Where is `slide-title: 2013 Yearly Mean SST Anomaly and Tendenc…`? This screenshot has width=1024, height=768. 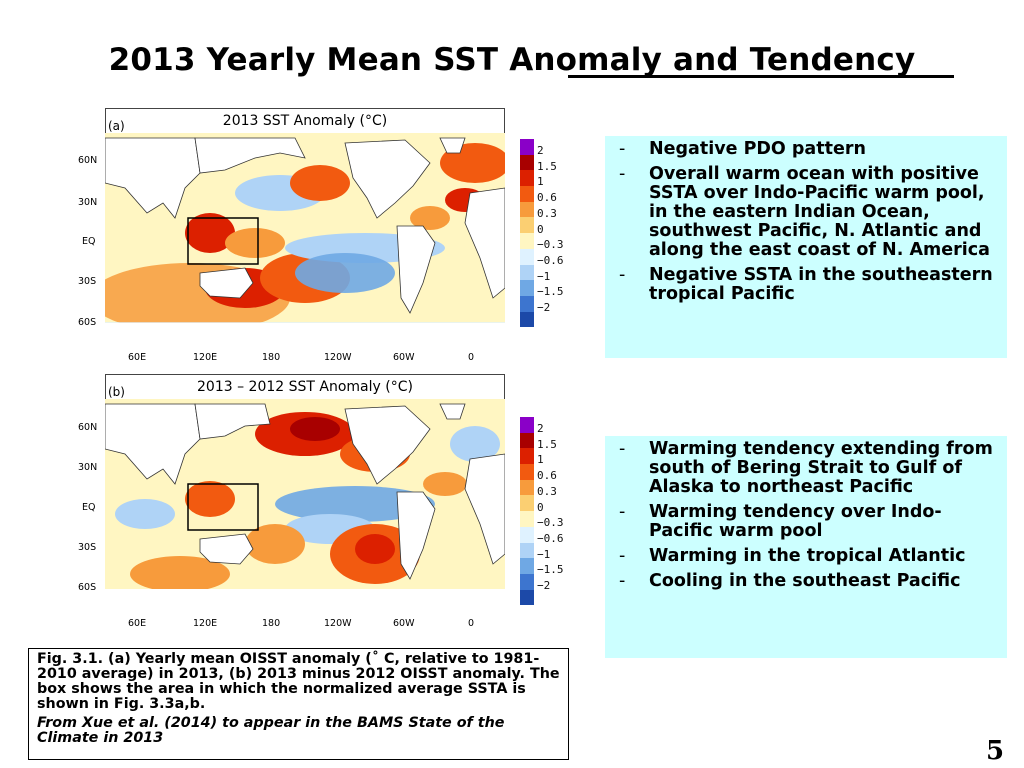 slide-title: 2013 Yearly Mean SST Anomaly and Tendenc… is located at coordinates (512, 60).